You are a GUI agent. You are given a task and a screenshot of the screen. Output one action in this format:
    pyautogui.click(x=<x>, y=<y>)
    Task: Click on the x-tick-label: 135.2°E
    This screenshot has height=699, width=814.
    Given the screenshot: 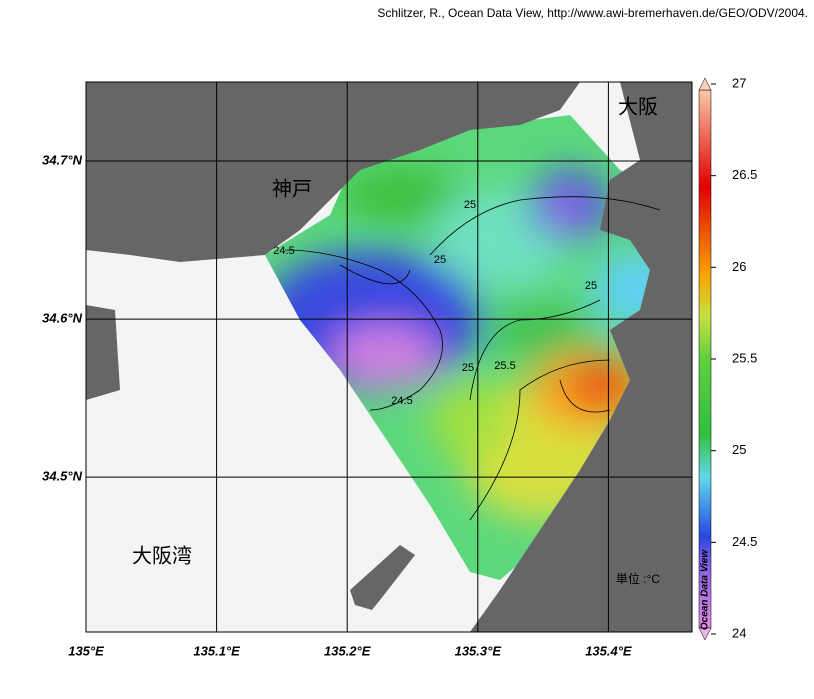 What is the action you would take?
    pyautogui.click(x=347, y=650)
    